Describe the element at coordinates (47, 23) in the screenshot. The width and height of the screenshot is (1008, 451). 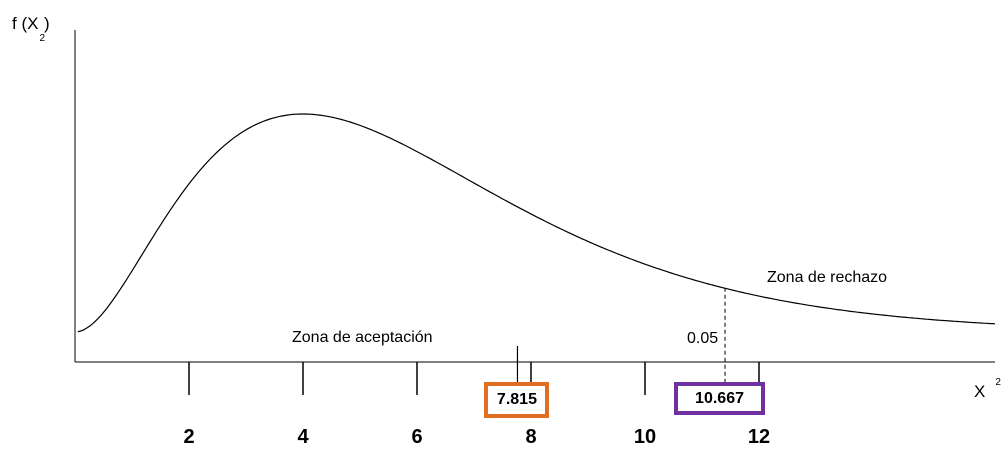
I see `y-axis-label-close: )` at that location.